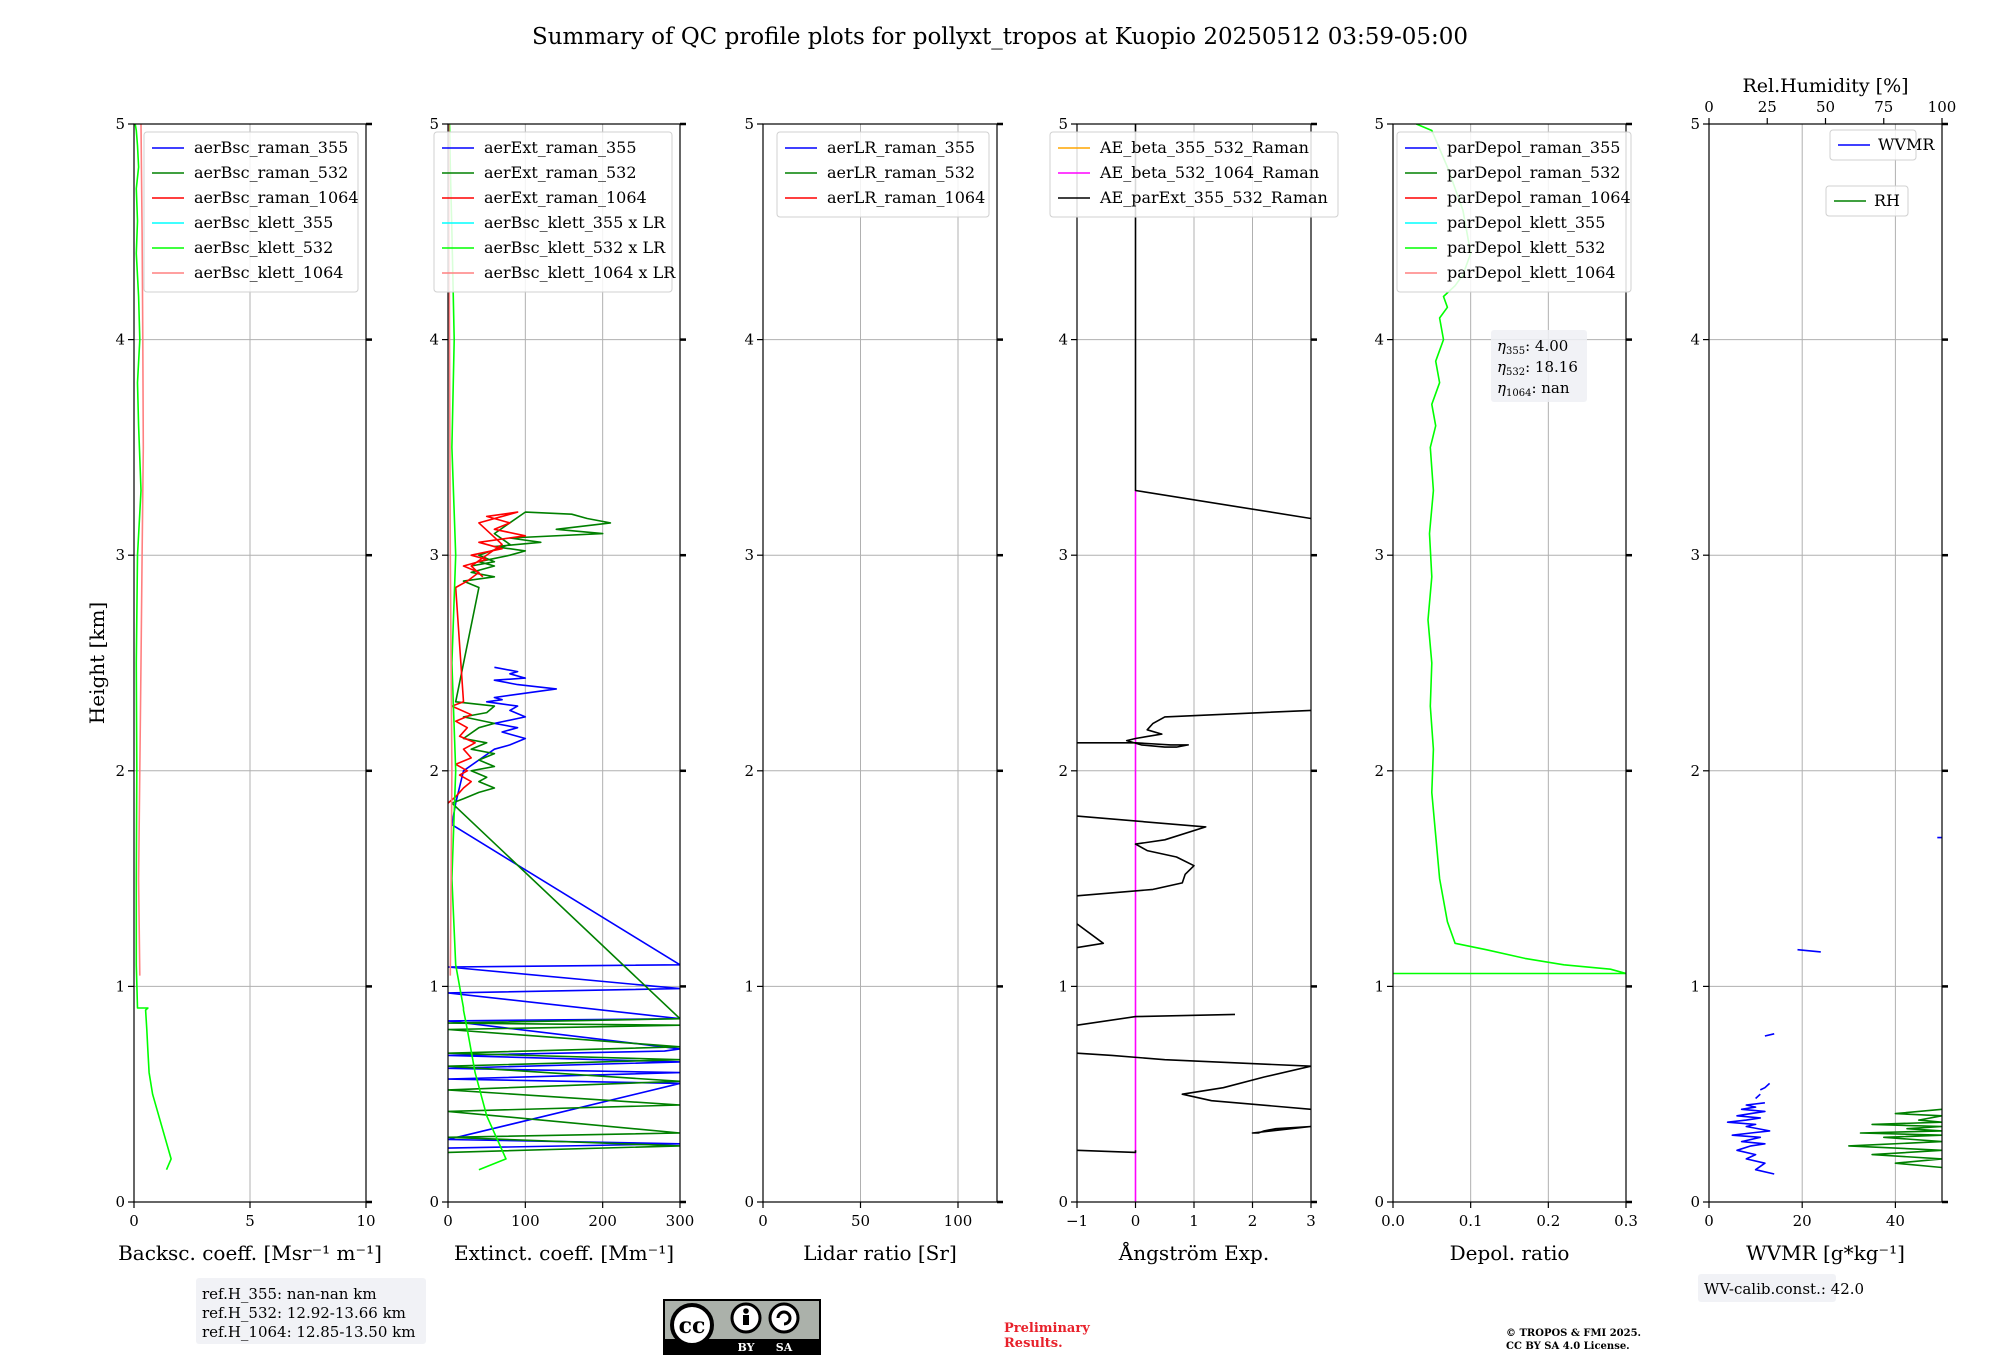 This screenshot has height=1360, width=2000. What do you see at coordinates (1194, 639) in the screenshot?
I see `series-line-ae-parext-355-532-raman` at bounding box center [1194, 639].